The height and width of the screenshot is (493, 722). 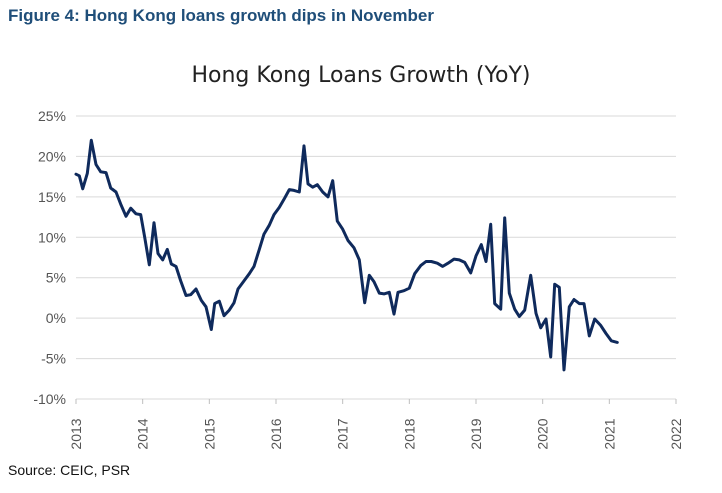 I want to click on x-tick-label: 2022, so click(x=676, y=433).